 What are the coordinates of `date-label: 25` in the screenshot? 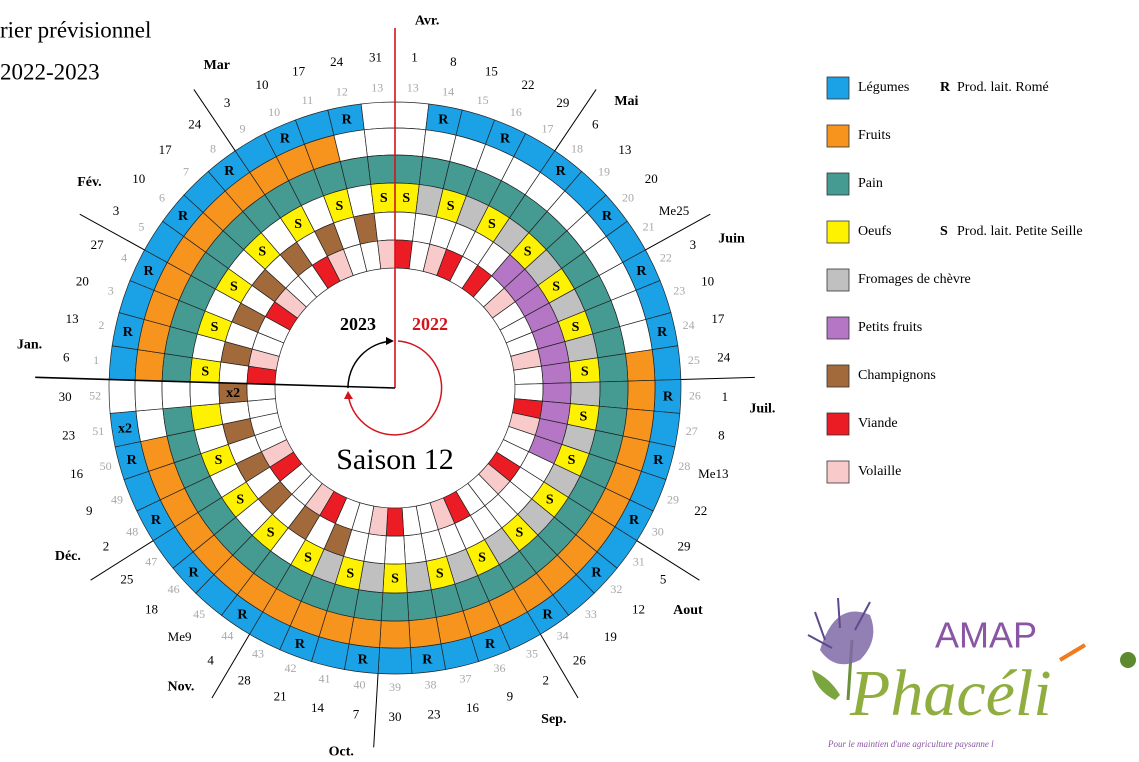 It's located at (126, 578).